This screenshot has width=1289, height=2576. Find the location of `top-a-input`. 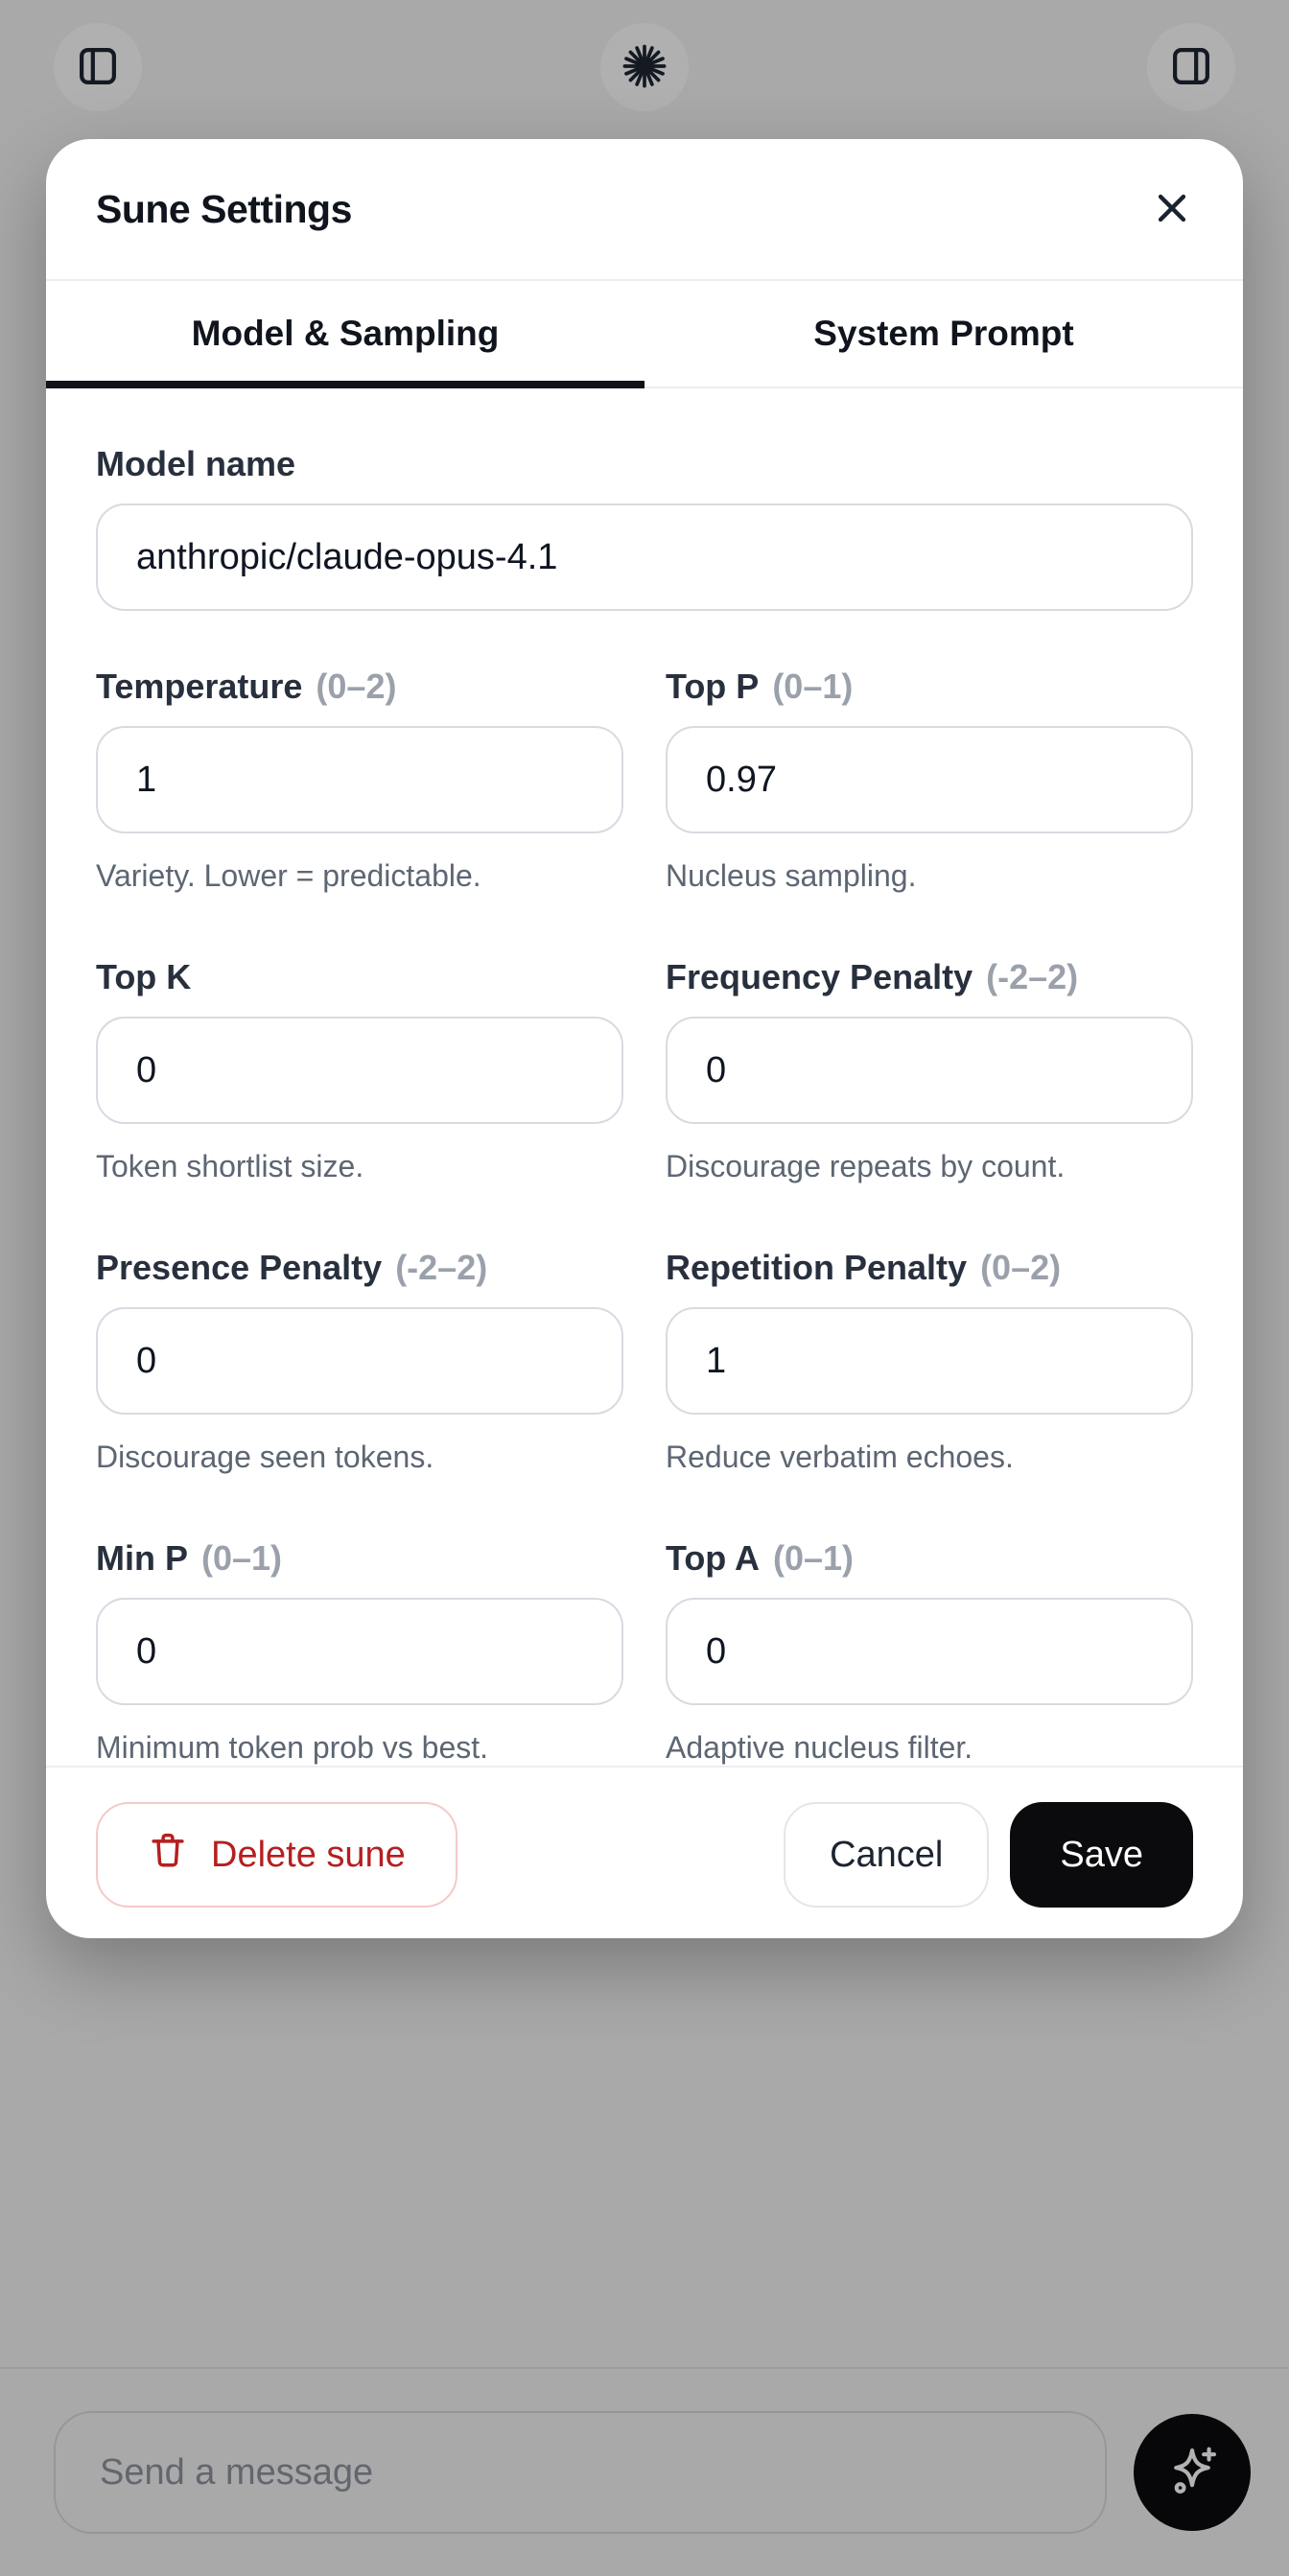

top-a-input is located at coordinates (929, 1651).